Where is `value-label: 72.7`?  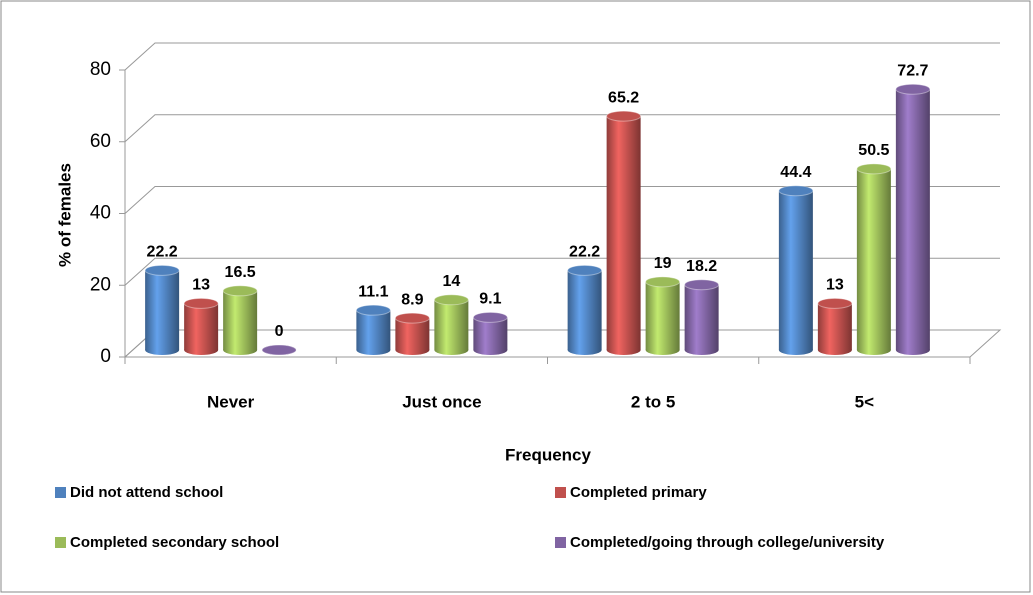 value-label: 72.7 is located at coordinates (912, 70).